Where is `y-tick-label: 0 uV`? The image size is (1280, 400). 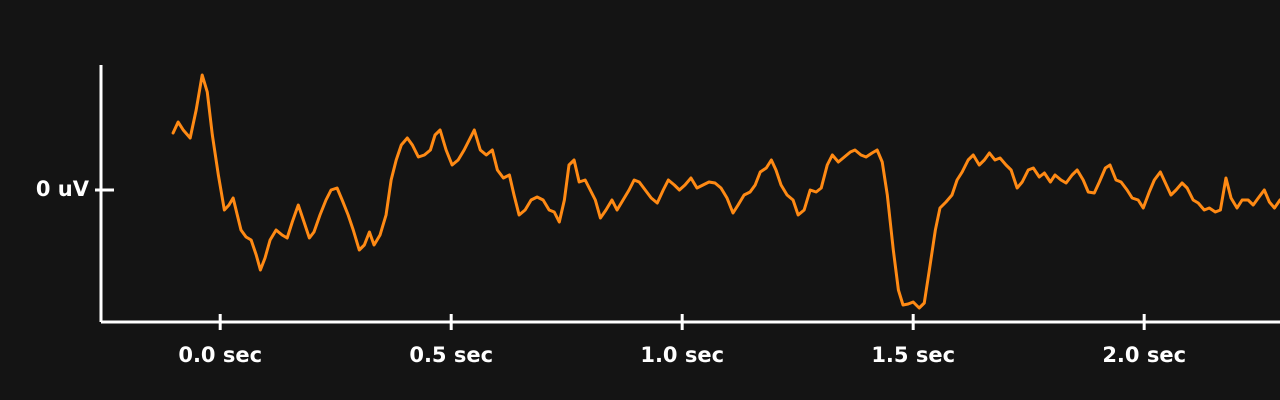 y-tick-label: 0 uV is located at coordinates (63, 189).